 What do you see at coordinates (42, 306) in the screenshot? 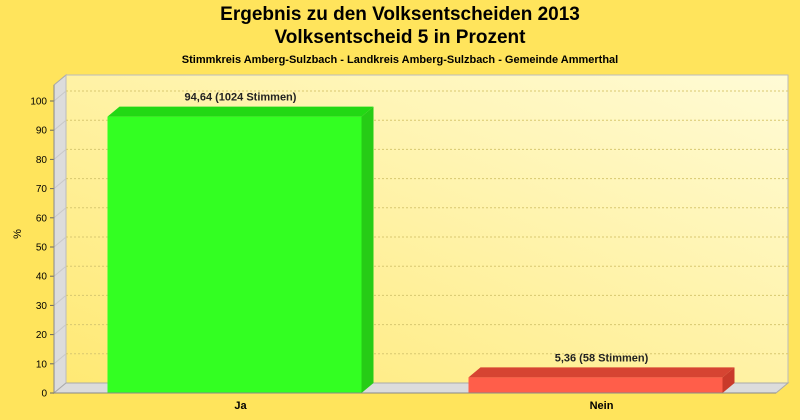
I see `y-tick-label: 30` at bounding box center [42, 306].